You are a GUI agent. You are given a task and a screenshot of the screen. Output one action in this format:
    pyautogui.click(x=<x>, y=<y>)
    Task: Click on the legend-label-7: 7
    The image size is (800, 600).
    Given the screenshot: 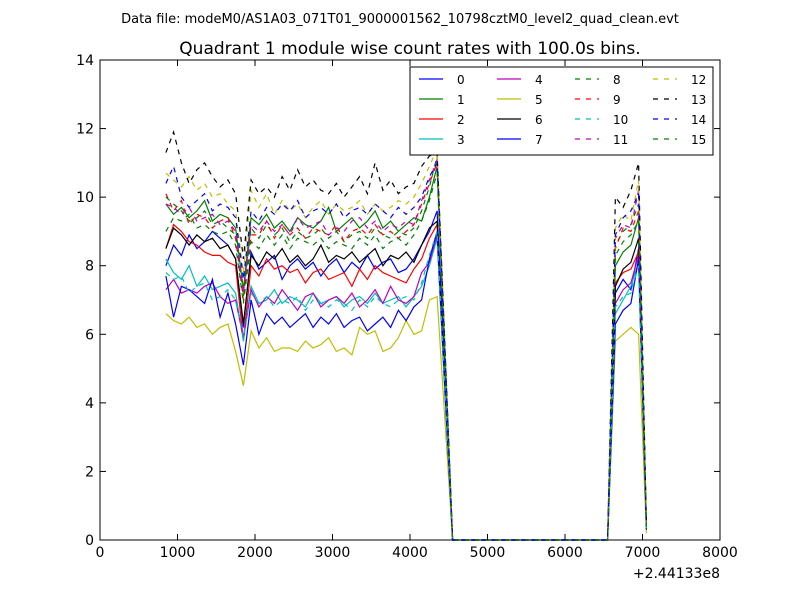 What is the action you would take?
    pyautogui.click(x=539, y=140)
    